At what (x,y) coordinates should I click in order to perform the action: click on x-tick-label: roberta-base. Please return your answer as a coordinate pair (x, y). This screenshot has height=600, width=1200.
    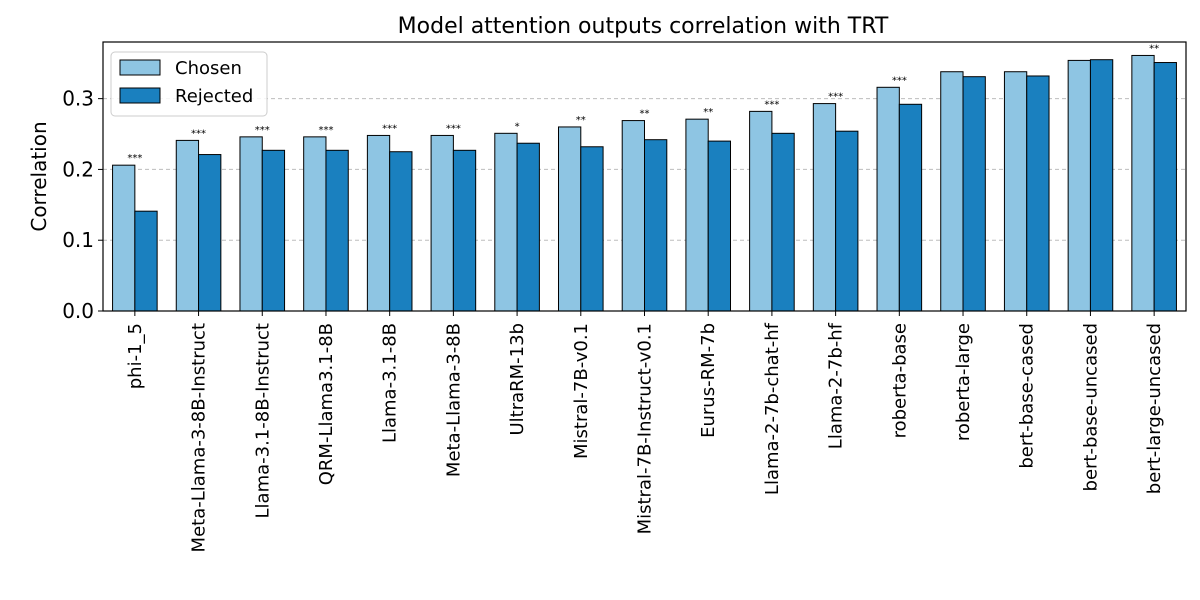
    Looking at the image, I should click on (899, 380).